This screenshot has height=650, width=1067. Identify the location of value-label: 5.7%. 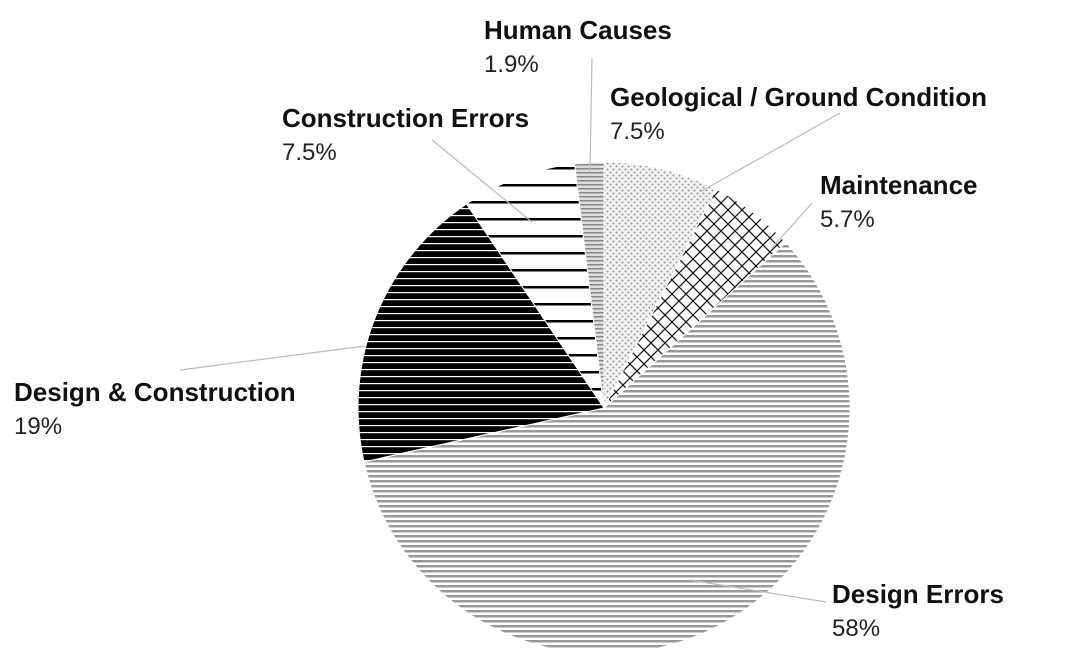
(847, 219).